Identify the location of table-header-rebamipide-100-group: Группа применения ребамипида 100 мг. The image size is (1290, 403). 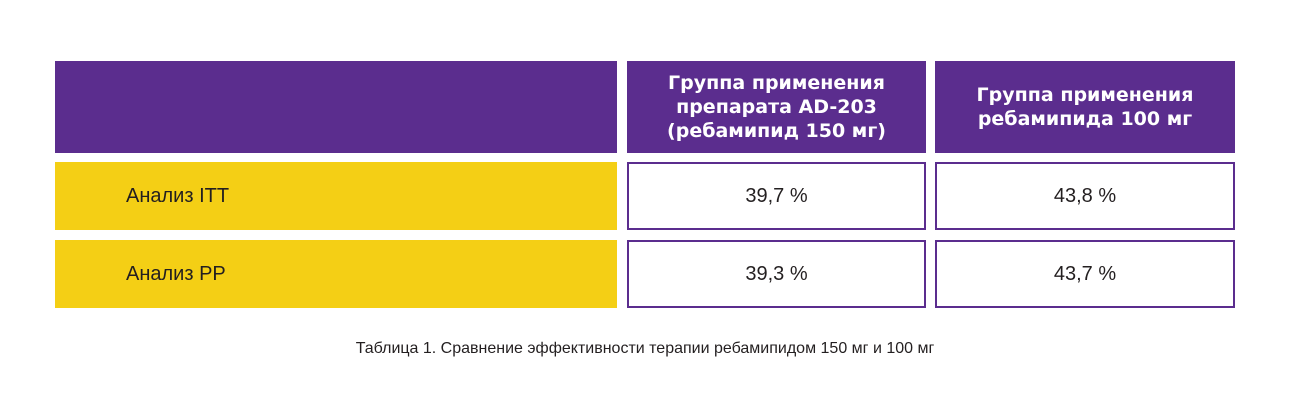
(1085, 107).